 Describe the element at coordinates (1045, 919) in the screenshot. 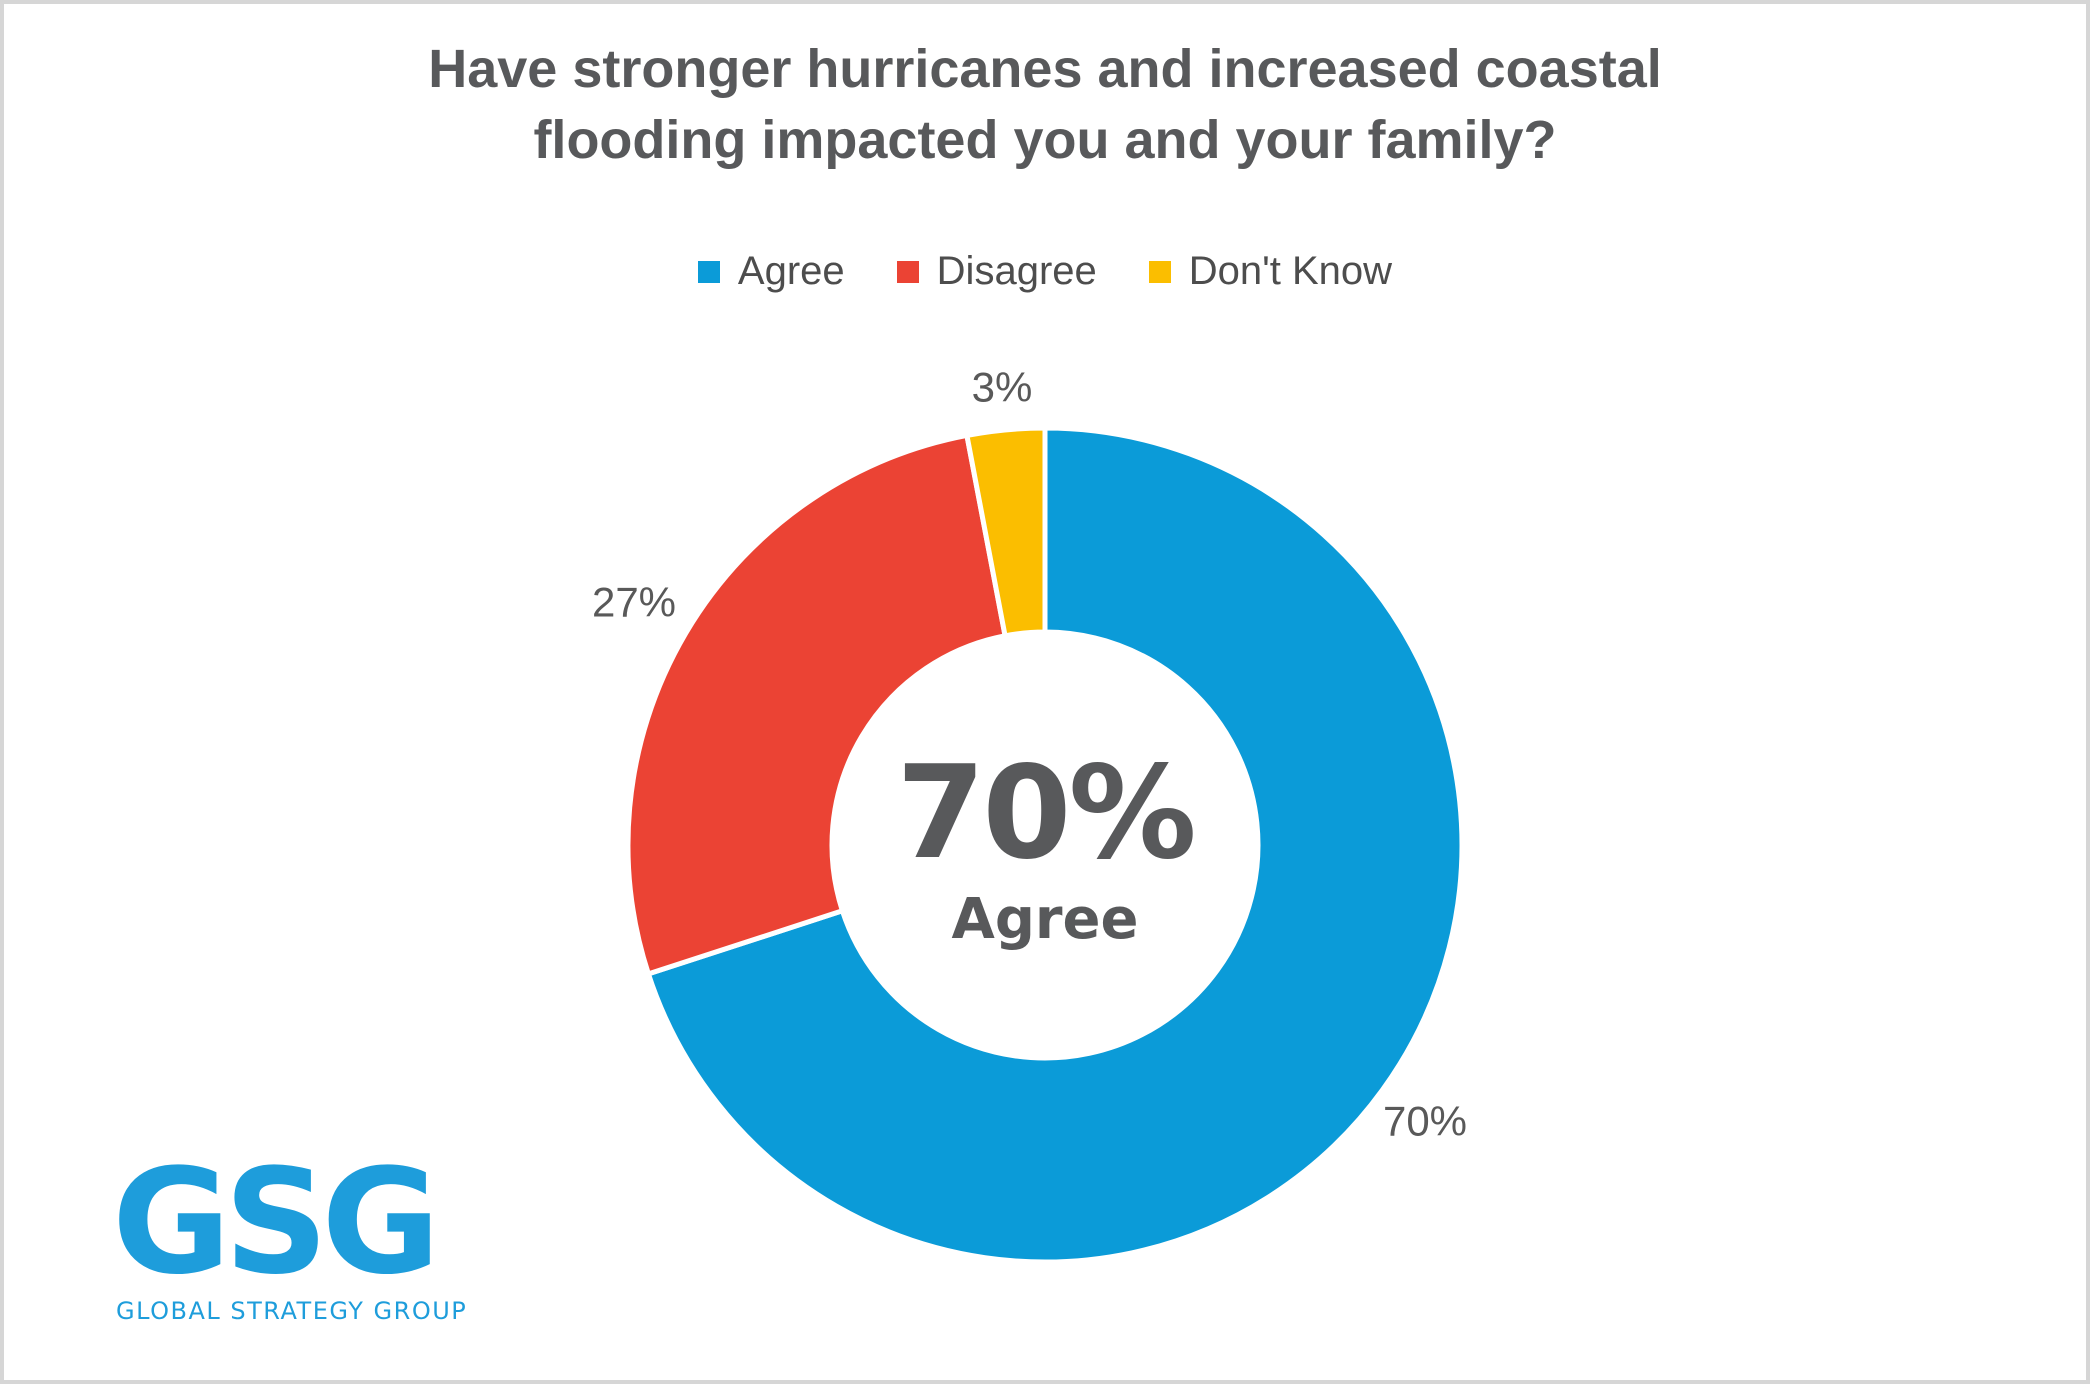

I see `center-category: Agree` at that location.